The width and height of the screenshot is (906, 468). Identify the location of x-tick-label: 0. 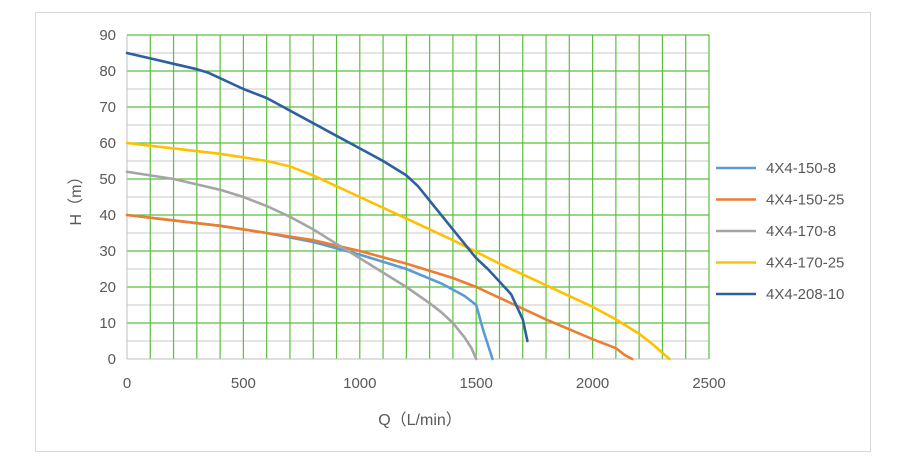
(127, 383).